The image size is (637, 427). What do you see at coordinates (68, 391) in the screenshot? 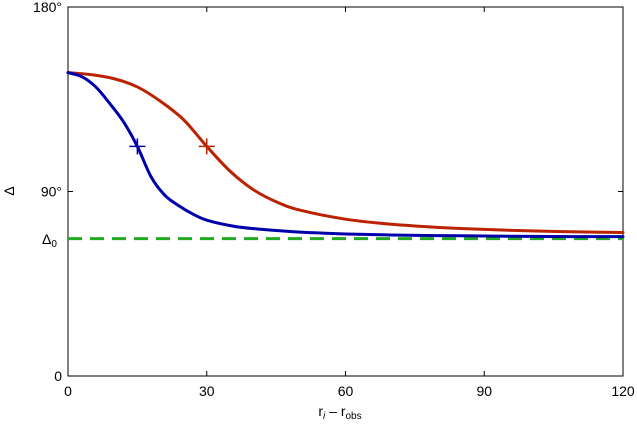
I see `x-tick-label: 0` at bounding box center [68, 391].